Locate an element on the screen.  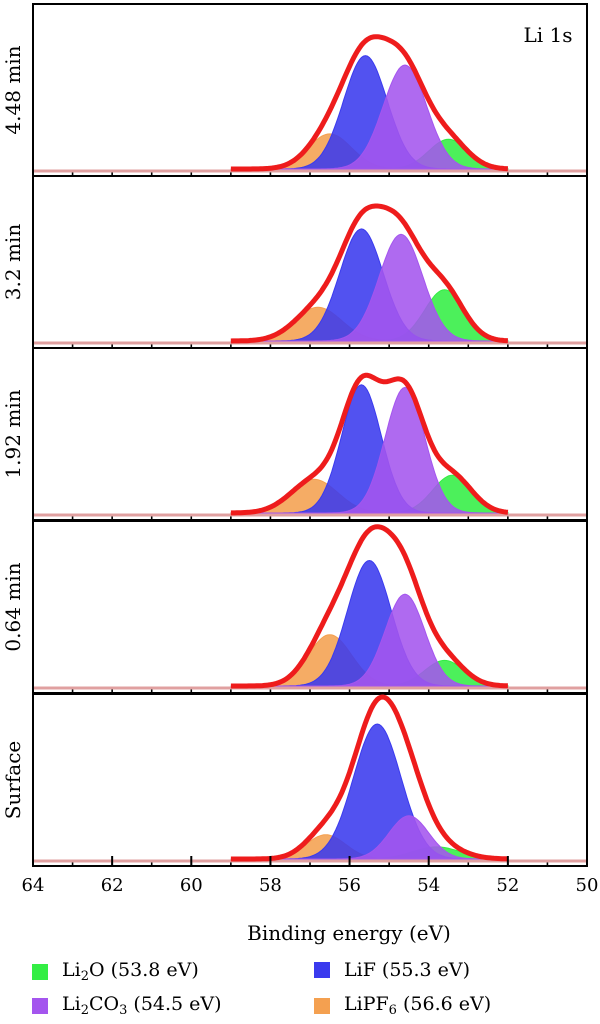
panel-label: 3.2 min is located at coordinates (13, 262).